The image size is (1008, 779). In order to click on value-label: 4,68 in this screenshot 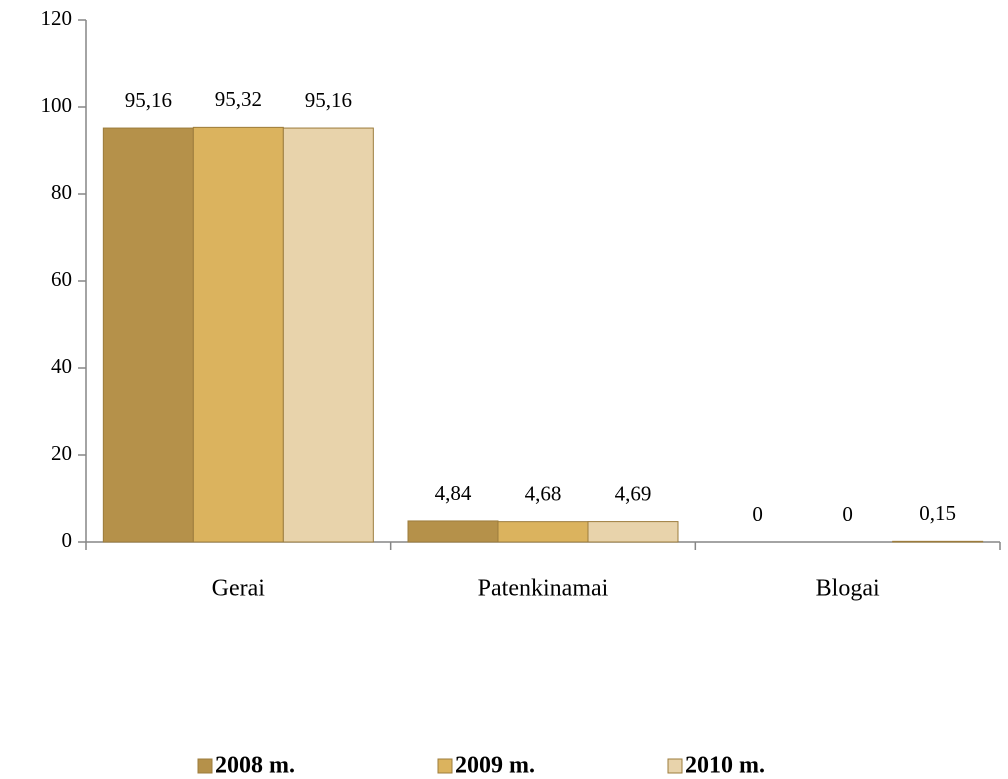, I will do `click(543, 493)`.